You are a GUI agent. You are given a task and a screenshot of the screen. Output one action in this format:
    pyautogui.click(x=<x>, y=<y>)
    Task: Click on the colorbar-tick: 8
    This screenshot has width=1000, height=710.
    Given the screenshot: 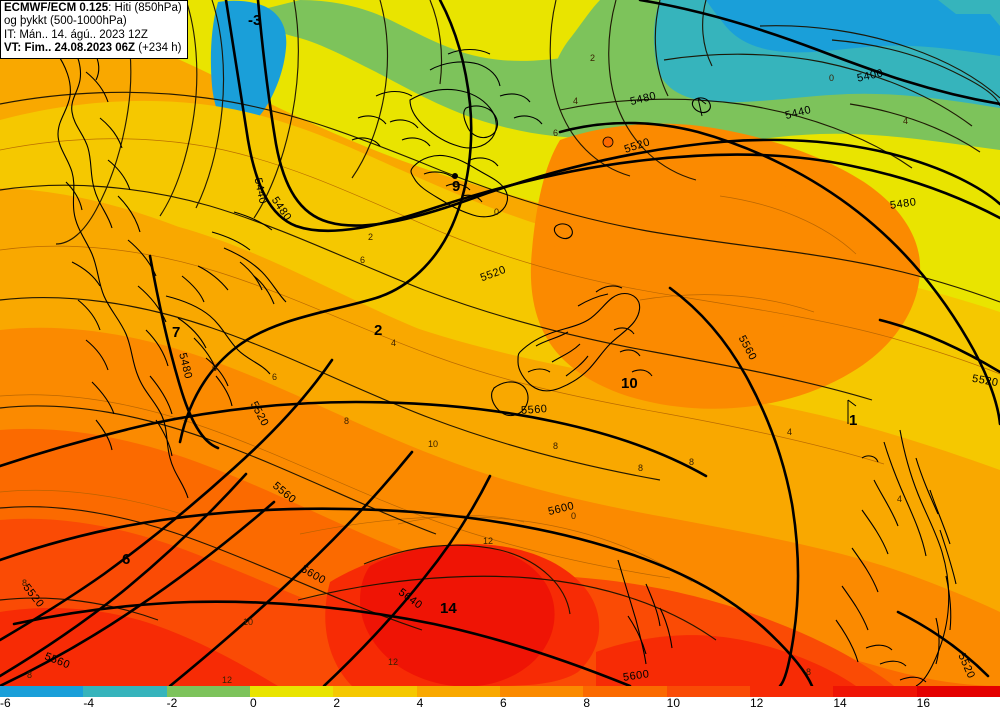 What is the action you would take?
    pyautogui.click(x=587, y=703)
    